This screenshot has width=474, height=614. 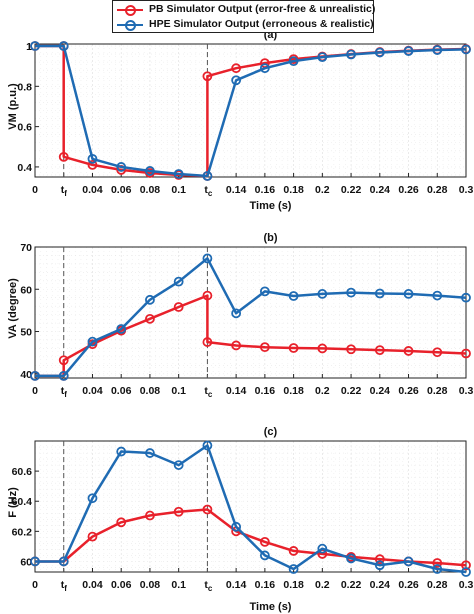 What do you see at coordinates (265, 585) in the screenshot?
I see `x-tick-label: 0.16` at bounding box center [265, 585].